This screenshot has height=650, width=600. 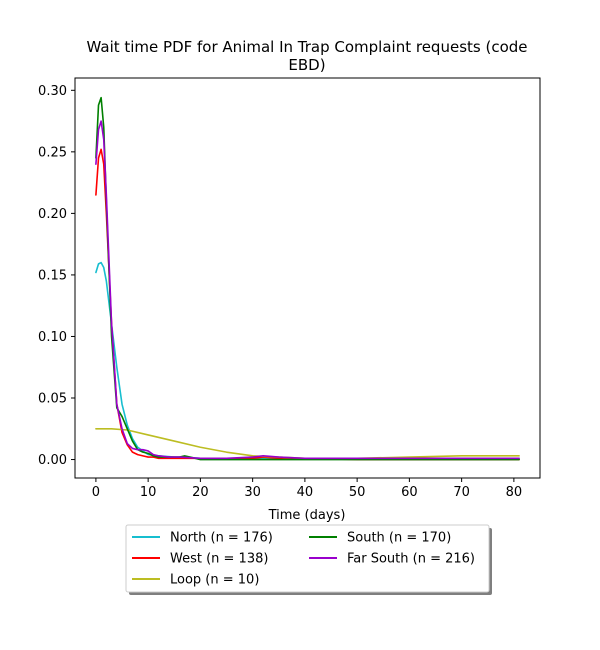 I want to click on legend-label: West (n = 138), so click(x=219, y=559).